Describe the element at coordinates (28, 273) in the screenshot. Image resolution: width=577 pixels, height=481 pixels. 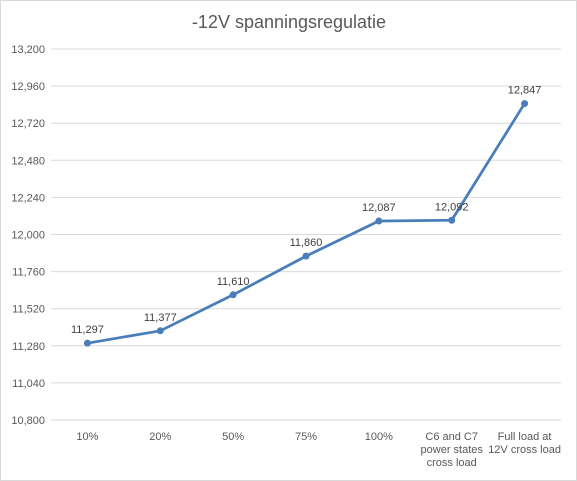
I see `y-tick-label: 11,760` at that location.